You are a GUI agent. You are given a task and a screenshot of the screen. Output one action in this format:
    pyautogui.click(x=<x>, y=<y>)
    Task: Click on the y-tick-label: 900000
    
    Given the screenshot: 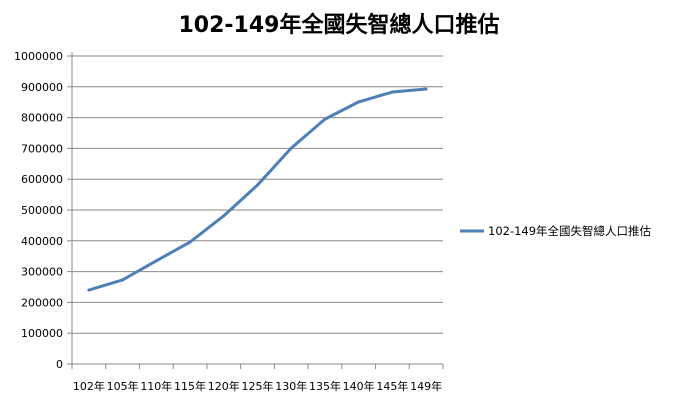 What is the action you would take?
    pyautogui.click(x=42, y=87)
    